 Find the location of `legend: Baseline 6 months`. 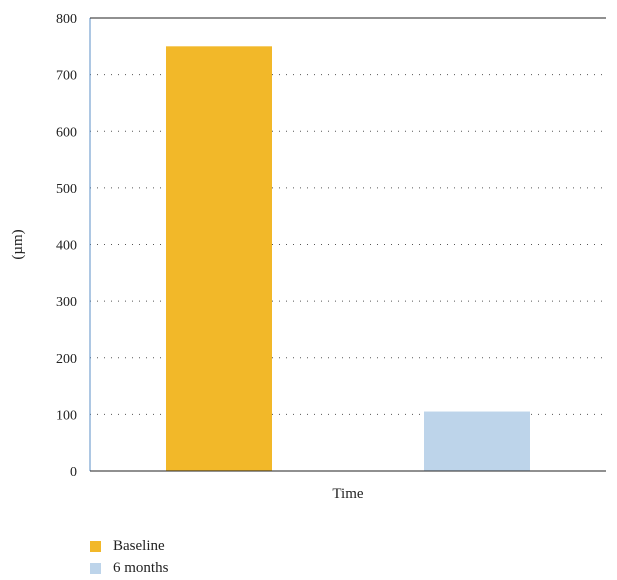

legend: Baseline 6 months is located at coordinates (129, 557).